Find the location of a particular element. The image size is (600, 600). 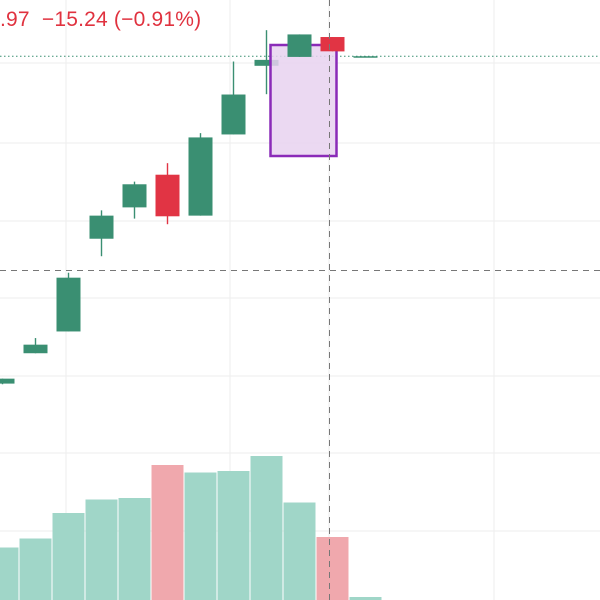

highlight-box is located at coordinates (307, 96).